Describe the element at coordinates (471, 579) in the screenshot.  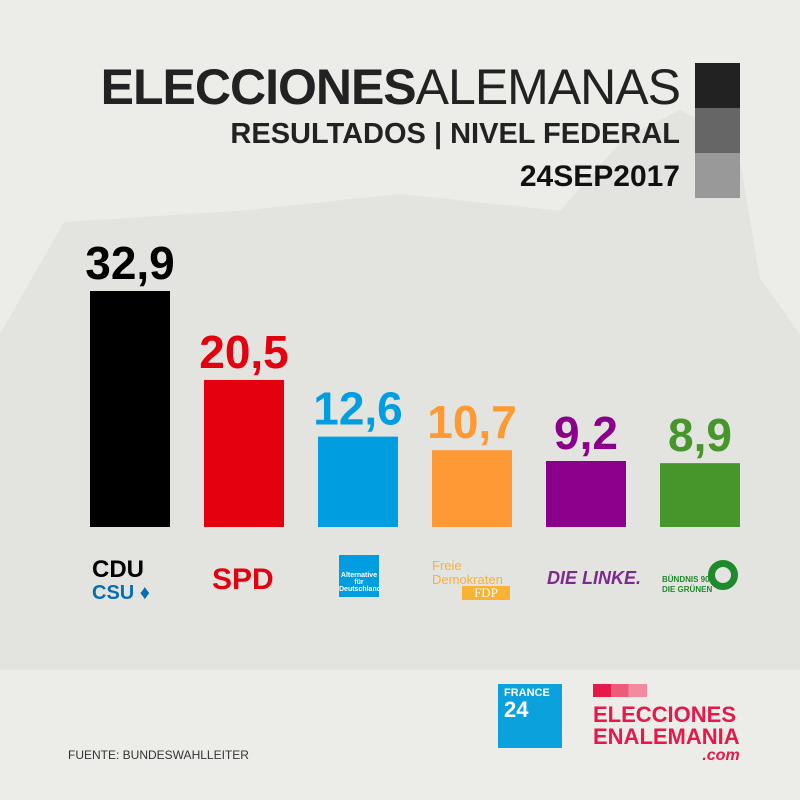
I see `logo-fdp: Freie Demokraten FDP` at that location.